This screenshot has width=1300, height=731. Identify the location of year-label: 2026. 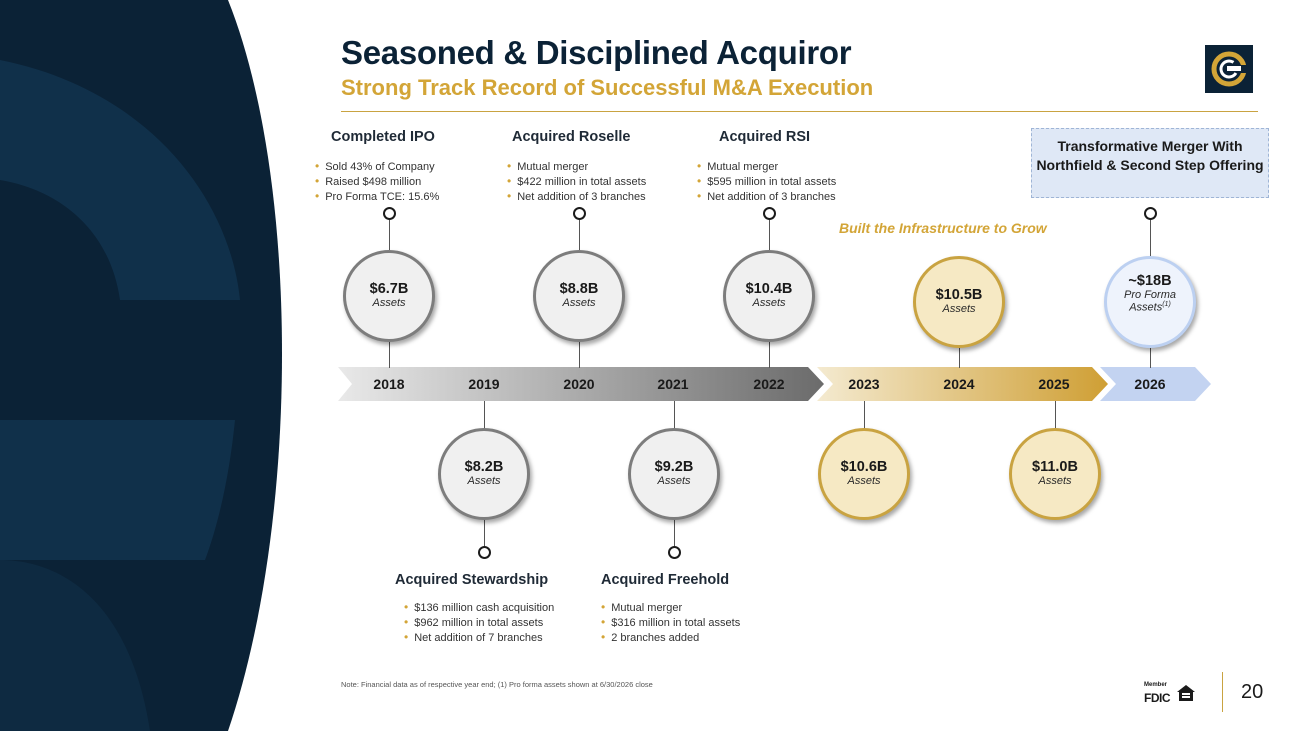
(1150, 384).